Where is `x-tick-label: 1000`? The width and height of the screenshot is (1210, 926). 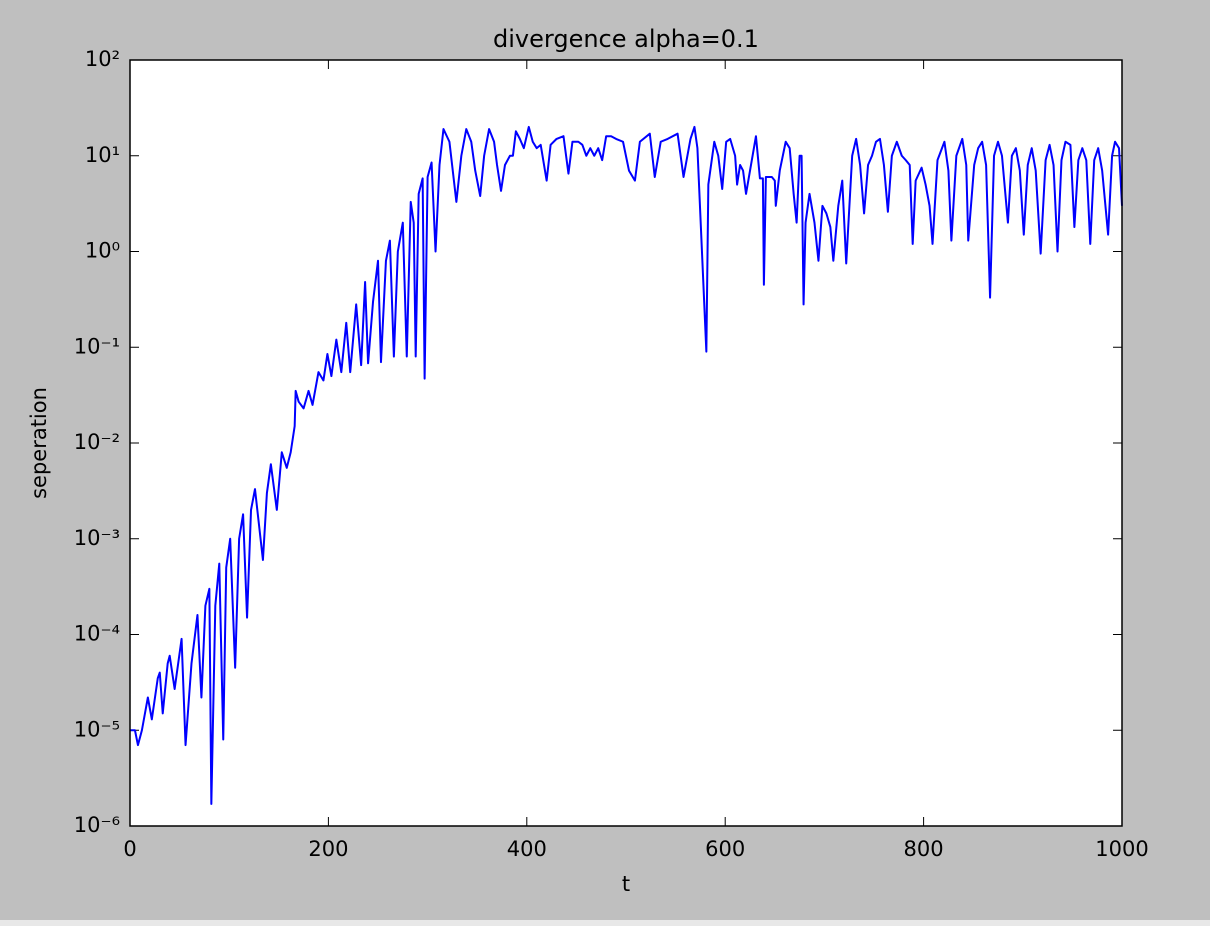 x-tick-label: 1000 is located at coordinates (1121, 849).